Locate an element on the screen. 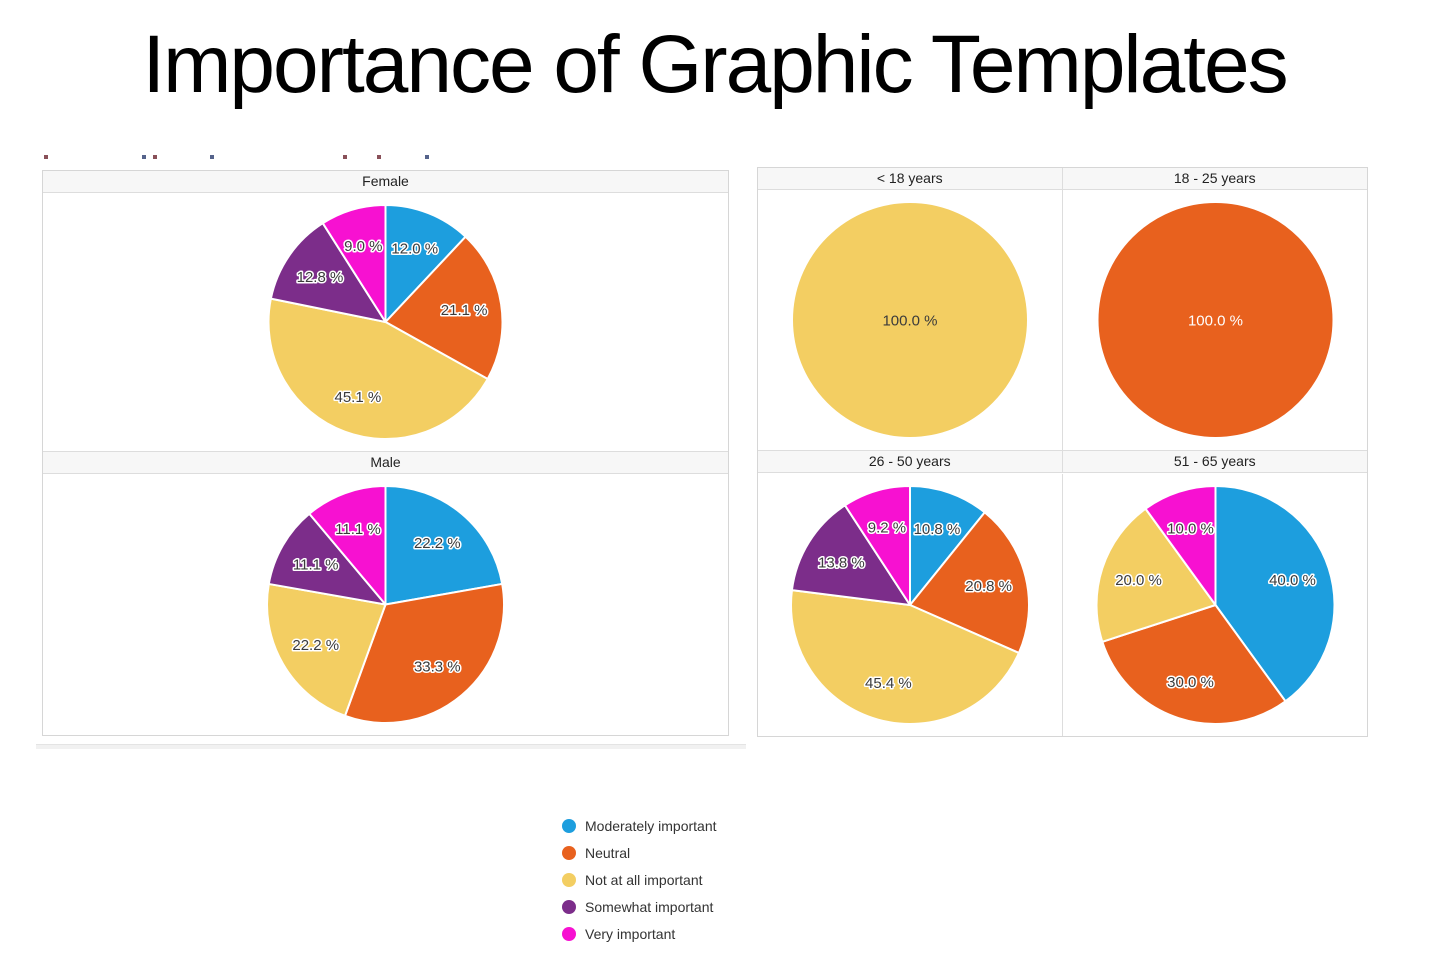 The image size is (1429, 971). pie-svg: 40.0 % 30.0 % 20.0 % 10.0 % is located at coordinates (1215, 605).